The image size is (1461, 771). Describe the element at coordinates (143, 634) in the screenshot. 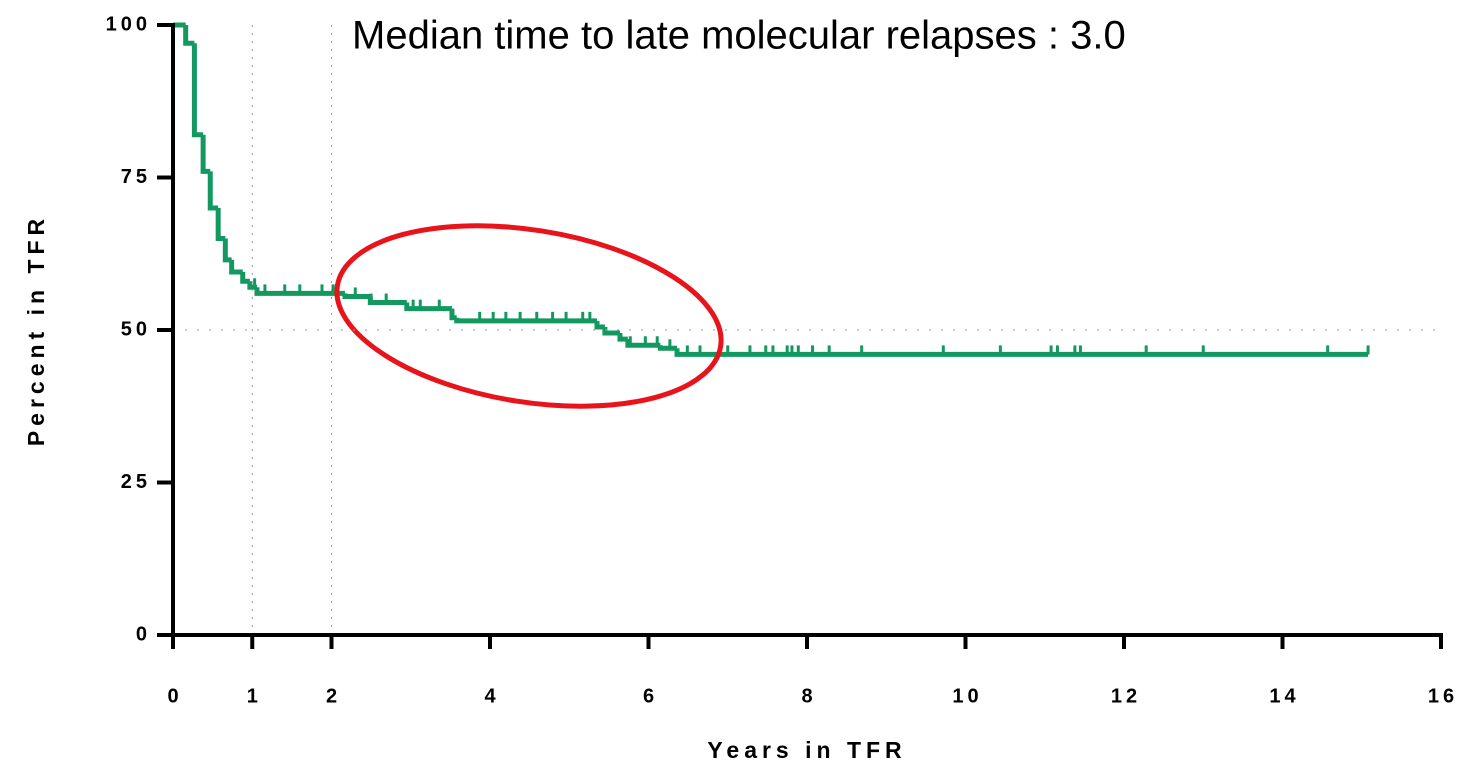

I see `y-tick-label: 0` at that location.